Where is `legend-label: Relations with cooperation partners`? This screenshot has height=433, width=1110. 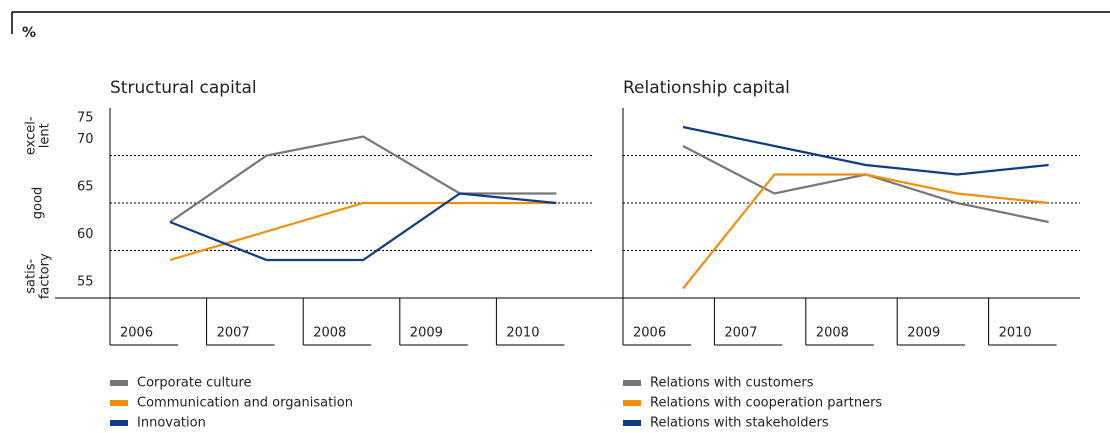
legend-label: Relations with cooperation partners is located at coordinates (766, 403).